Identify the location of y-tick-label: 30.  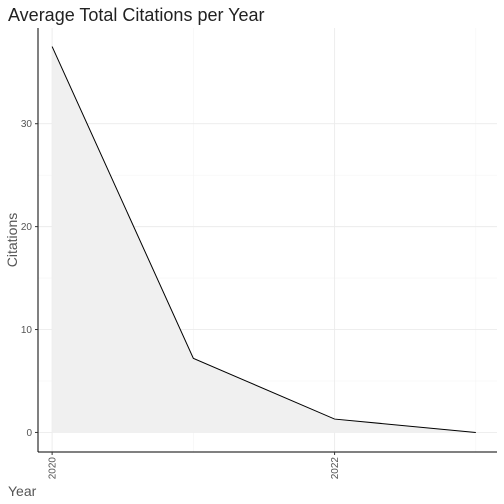
(27, 124).